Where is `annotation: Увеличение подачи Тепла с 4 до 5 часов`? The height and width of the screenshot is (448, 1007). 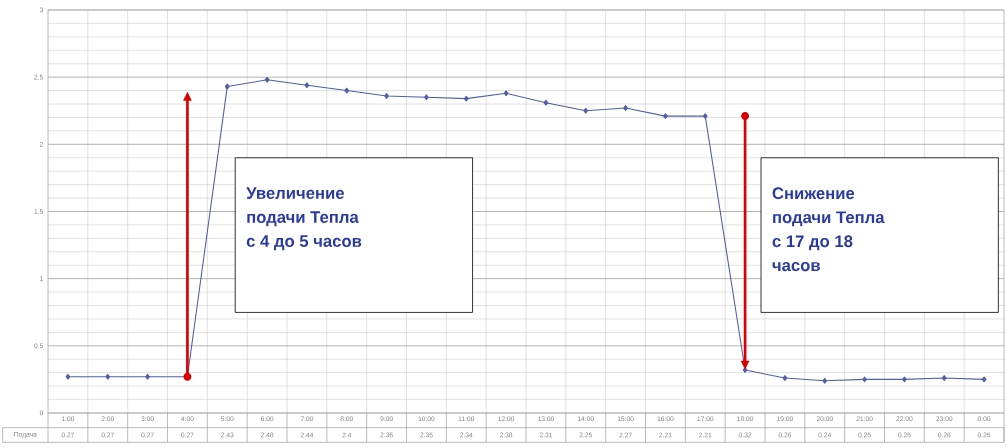
annotation: Увеличение подачи Тепла с 4 до 5 часов is located at coordinates (304, 219).